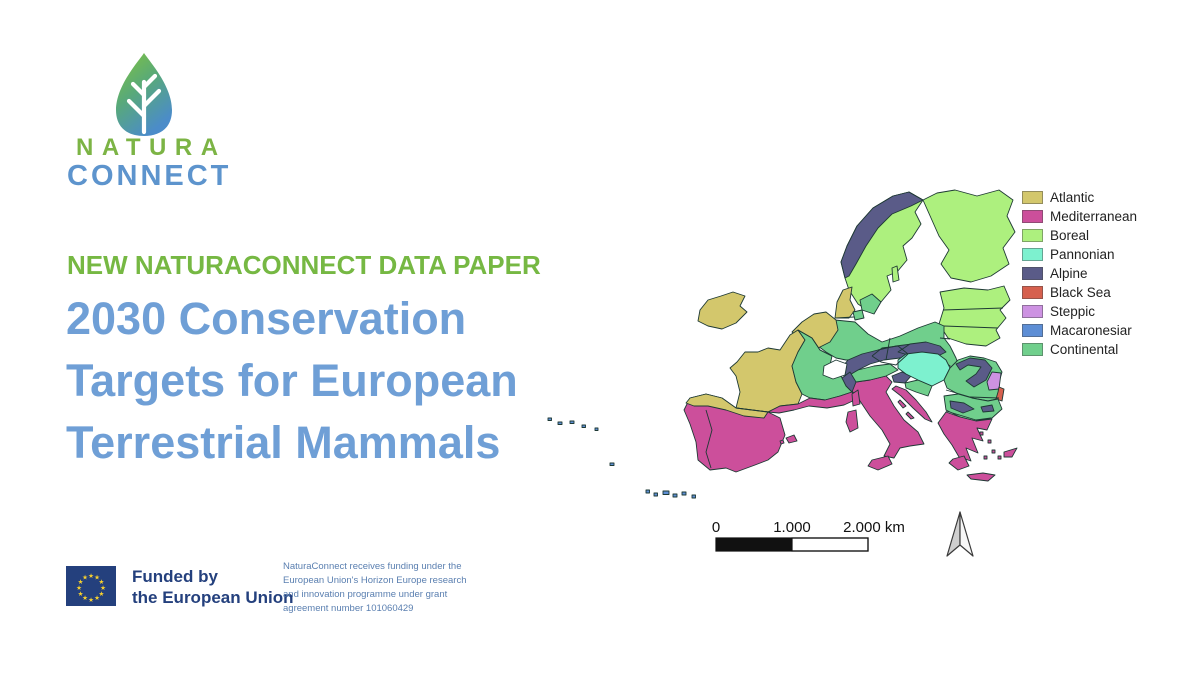 Image resolution: width=1200 pixels, height=675 pixels. Describe the element at coordinates (621, 458) in the screenshot. I see `map-region-macaronesia` at that location.